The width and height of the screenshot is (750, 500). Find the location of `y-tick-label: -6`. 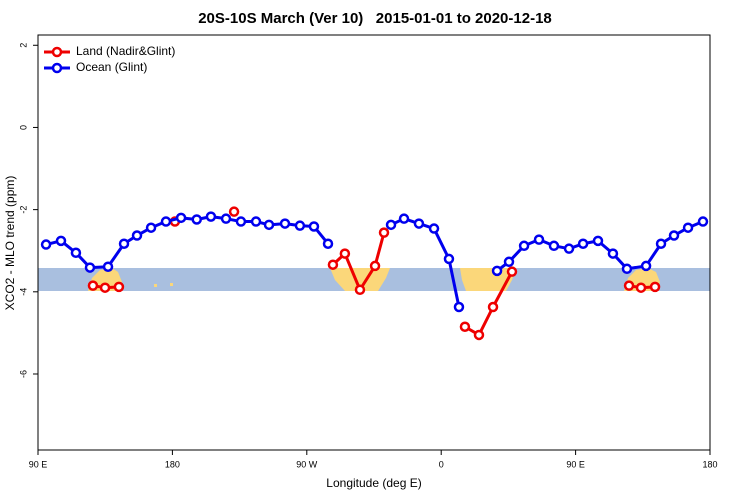

y-tick-label: -6 is located at coordinates (23, 374).